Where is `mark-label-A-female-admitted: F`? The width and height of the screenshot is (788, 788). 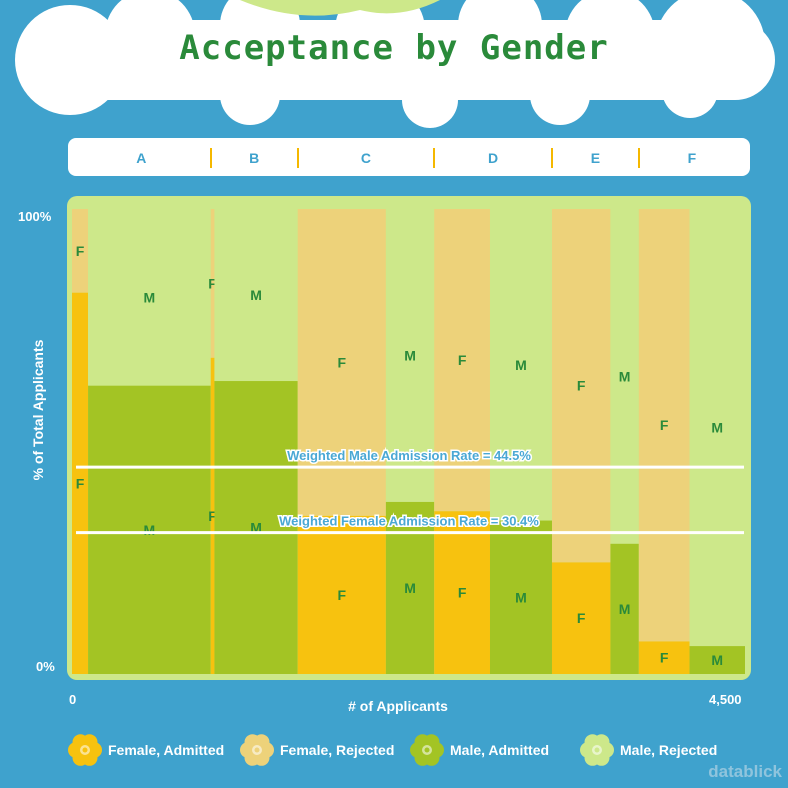
mark-label-A-female-admitted: F is located at coordinates (80, 483).